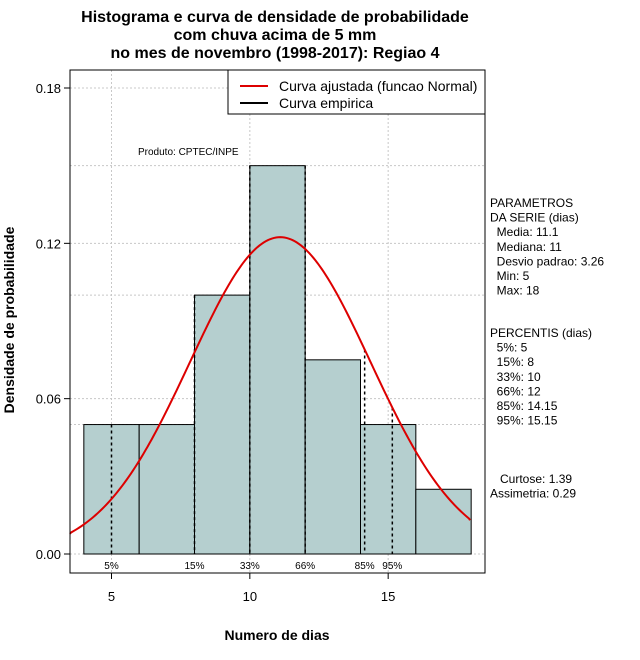 The width and height of the screenshot is (640, 660). I want to click on parameters-line: Media: 11.1, so click(524, 232).